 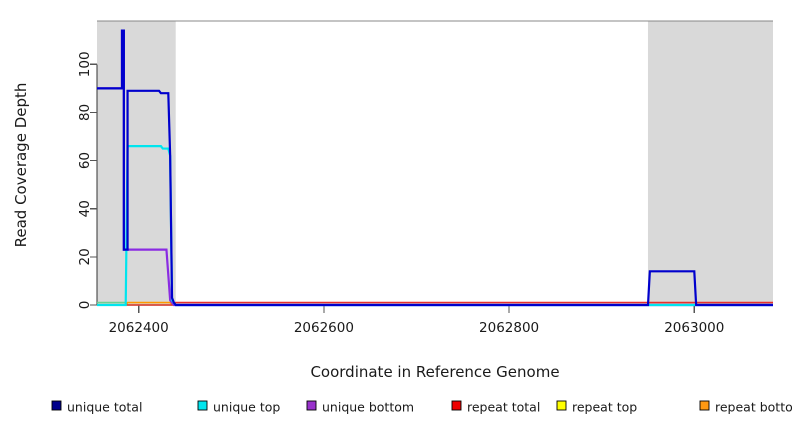 What do you see at coordinates (87, 180) in the screenshot?
I see `y-axis: 0 20 40 60 80 100` at bounding box center [87, 180].